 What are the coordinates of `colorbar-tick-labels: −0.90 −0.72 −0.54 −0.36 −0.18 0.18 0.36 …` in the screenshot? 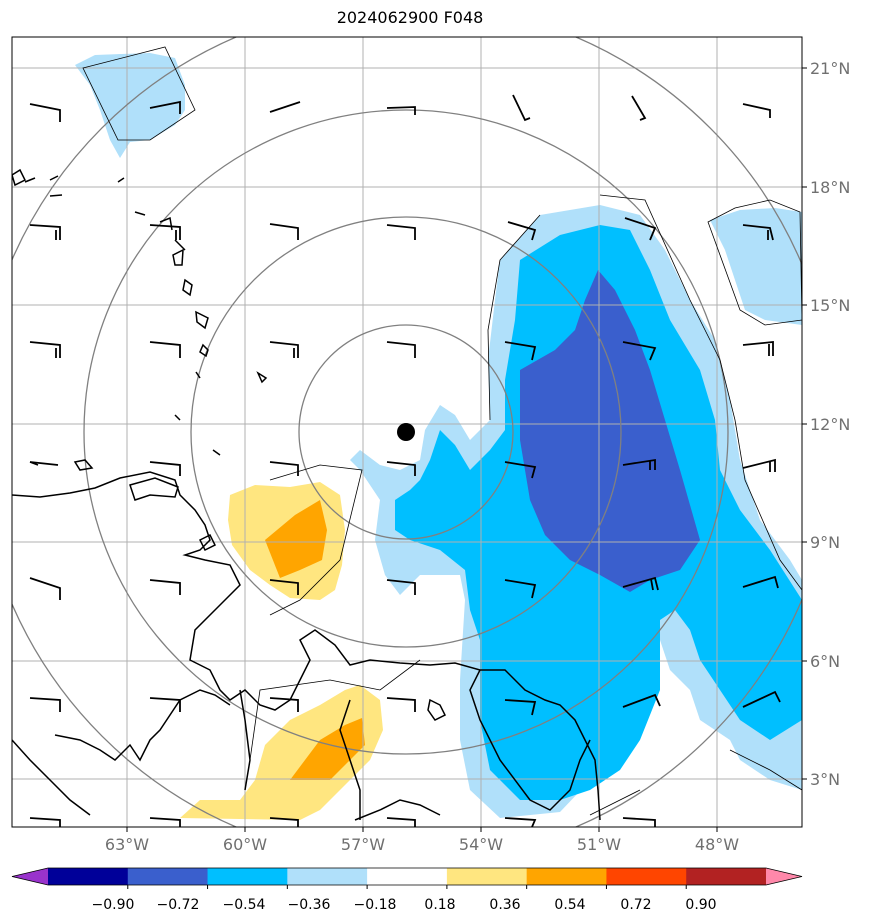 It's located at (404, 905).